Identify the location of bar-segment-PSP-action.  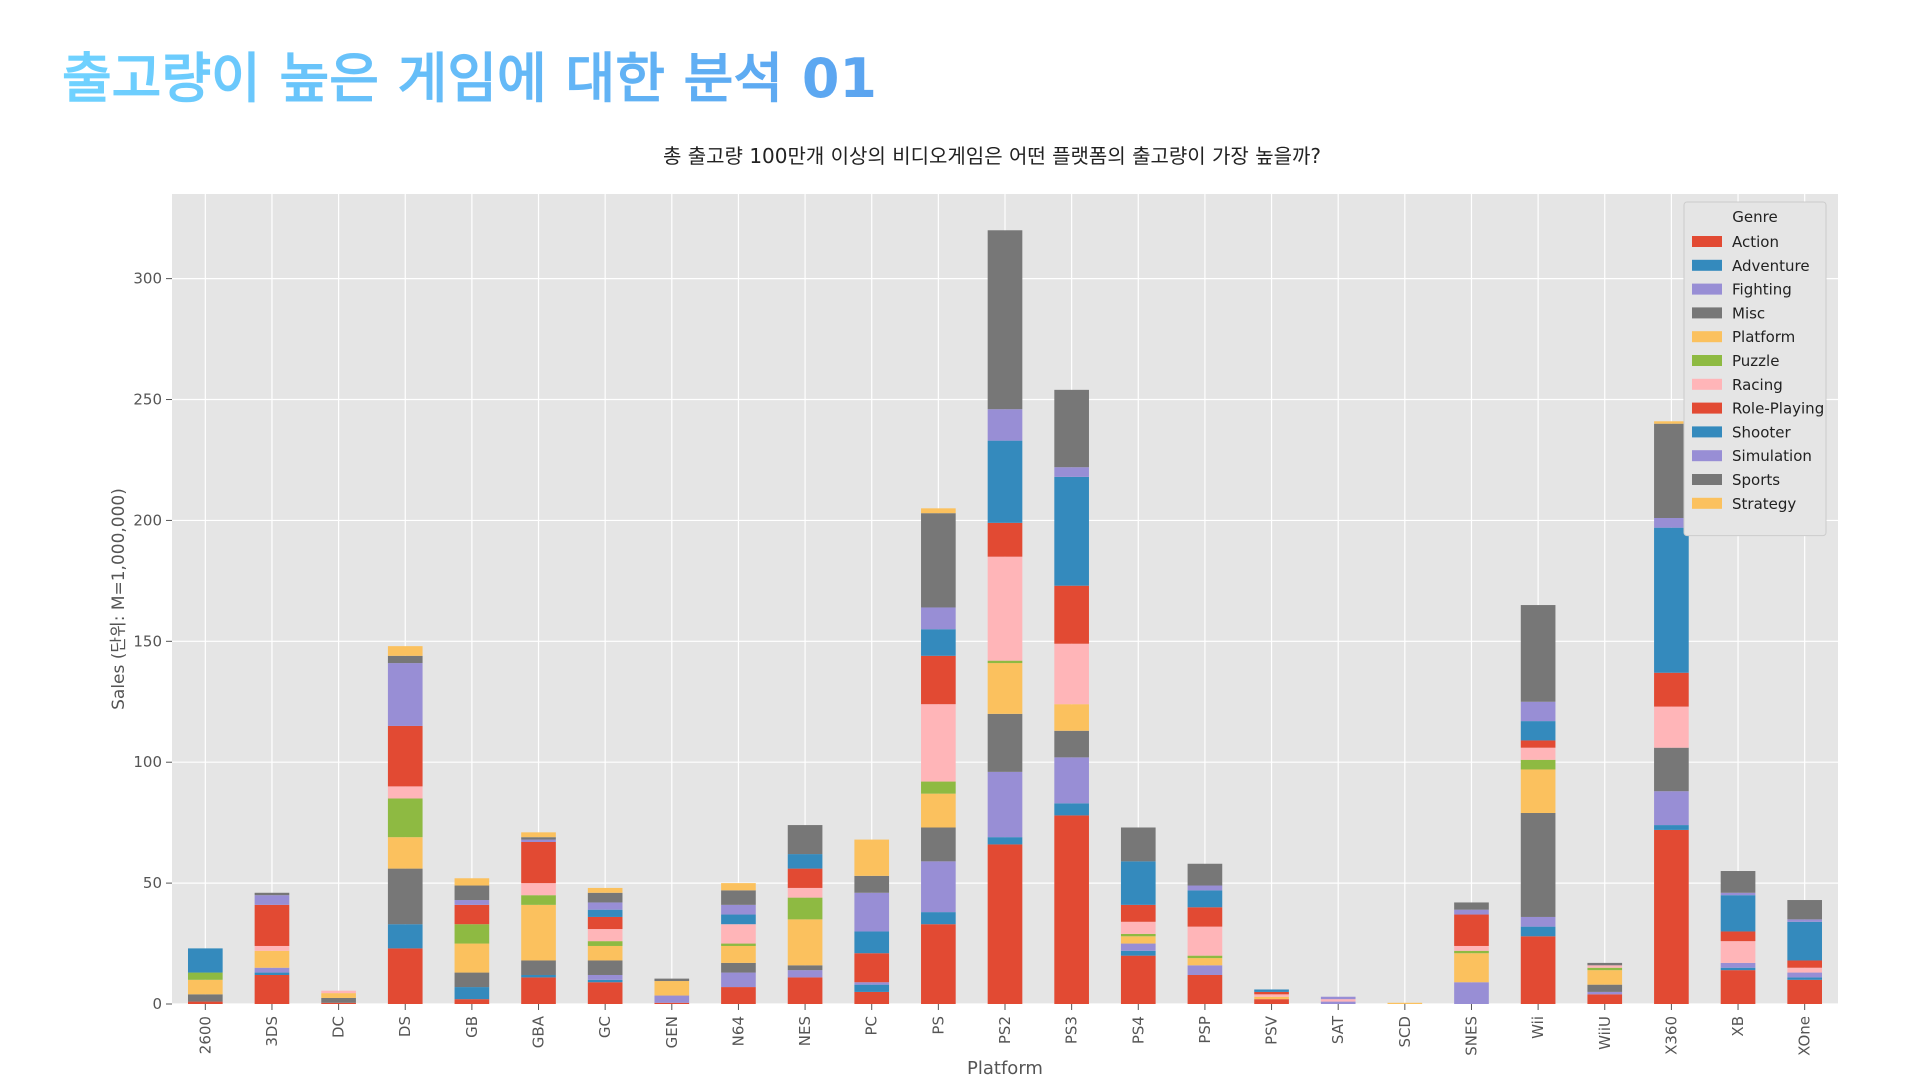
(1205, 989).